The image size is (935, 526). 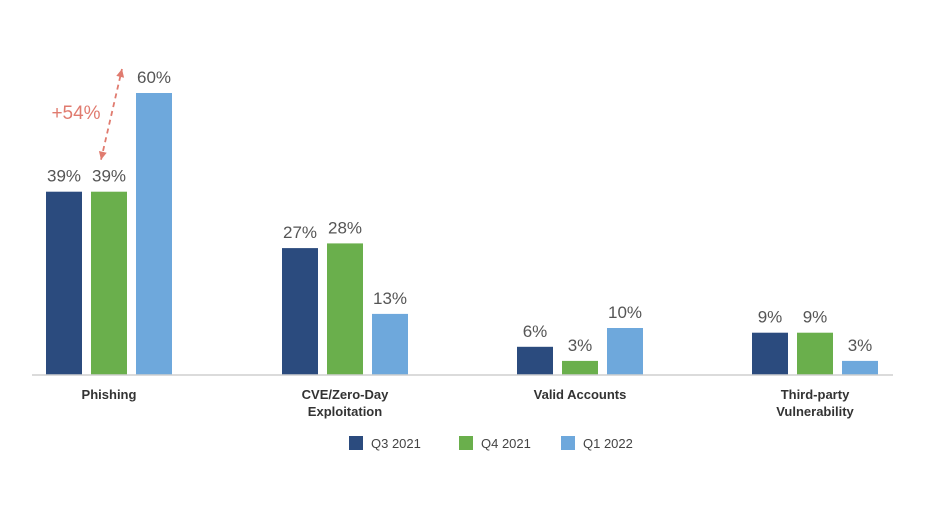 I want to click on legend-label: Q3 2021, so click(x=396, y=443).